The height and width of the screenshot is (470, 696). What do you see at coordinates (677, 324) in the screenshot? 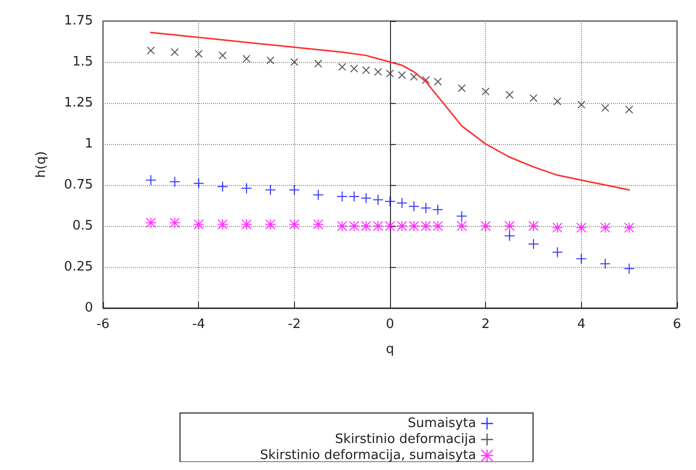
I see `x-tick-label: 6` at bounding box center [677, 324].